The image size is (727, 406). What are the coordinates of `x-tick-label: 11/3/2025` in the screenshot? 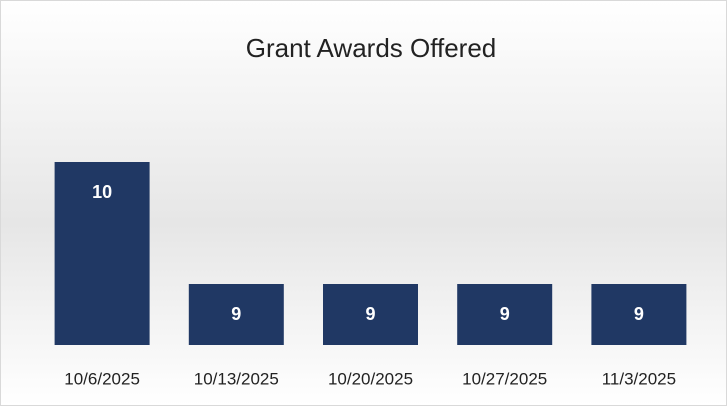 It's located at (639, 378).